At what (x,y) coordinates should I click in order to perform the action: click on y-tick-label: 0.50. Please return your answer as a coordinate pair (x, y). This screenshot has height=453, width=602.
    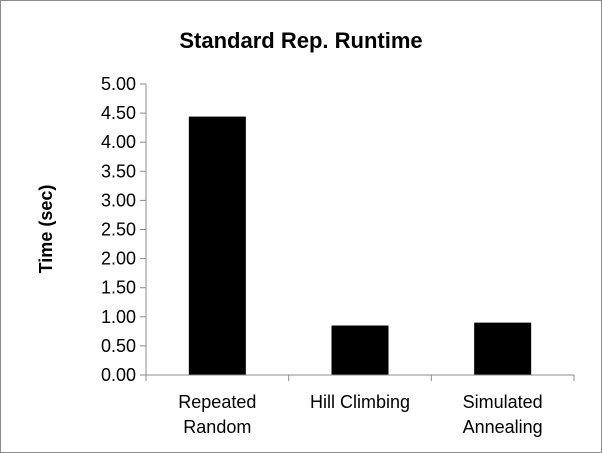
    Looking at the image, I should click on (118, 346).